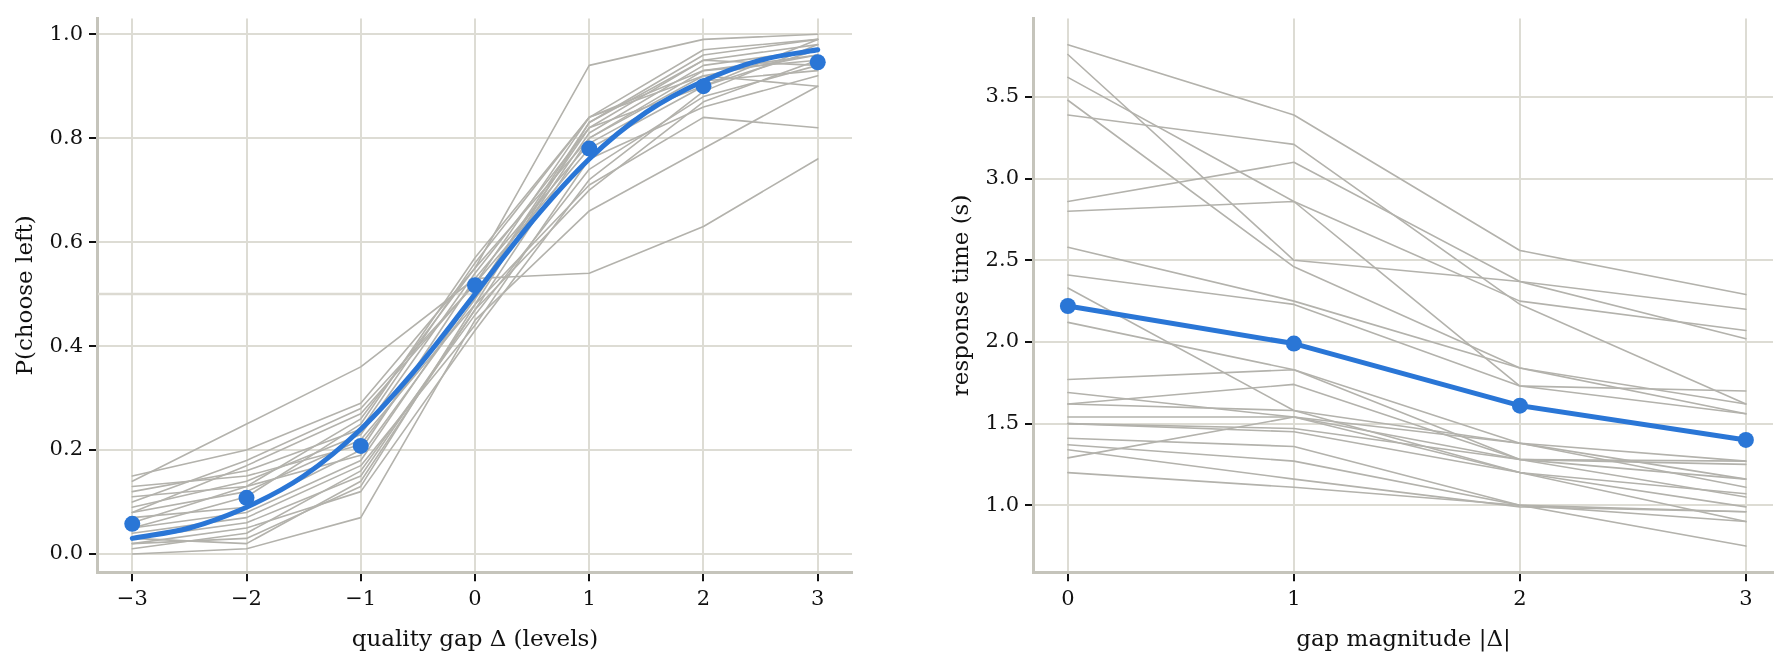 This screenshot has width=1781, height=662. I want to click on y-tick-label: 3.5, so click(1002, 95).